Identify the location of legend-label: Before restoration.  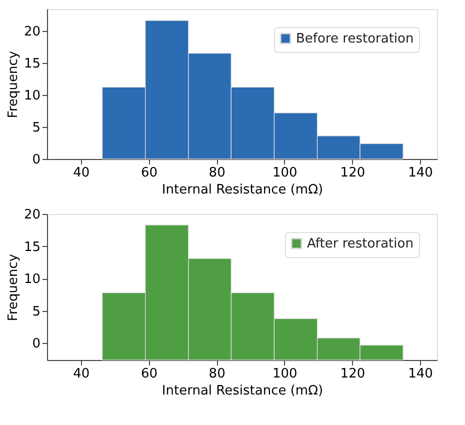
(355, 39).